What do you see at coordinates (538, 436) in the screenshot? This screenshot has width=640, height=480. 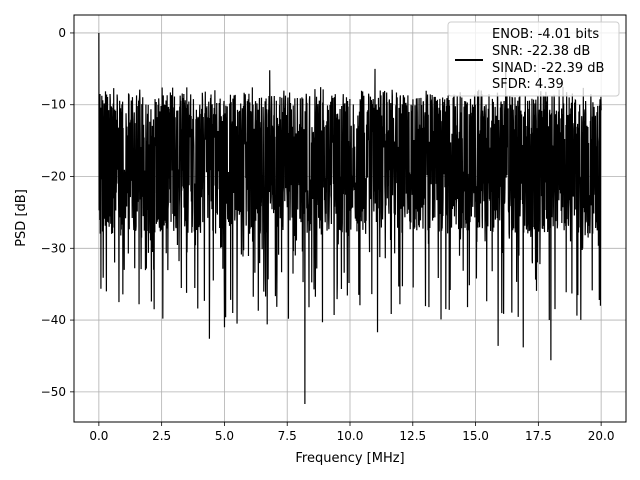 I see `x-tick-label: 17.5` at bounding box center [538, 436].